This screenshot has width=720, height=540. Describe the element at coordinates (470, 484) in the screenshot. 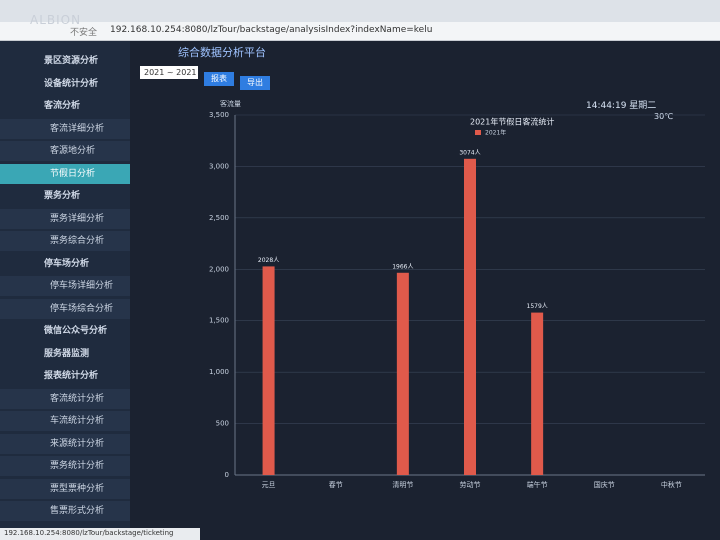

I see `x-tick-label: 劳动节` at that location.